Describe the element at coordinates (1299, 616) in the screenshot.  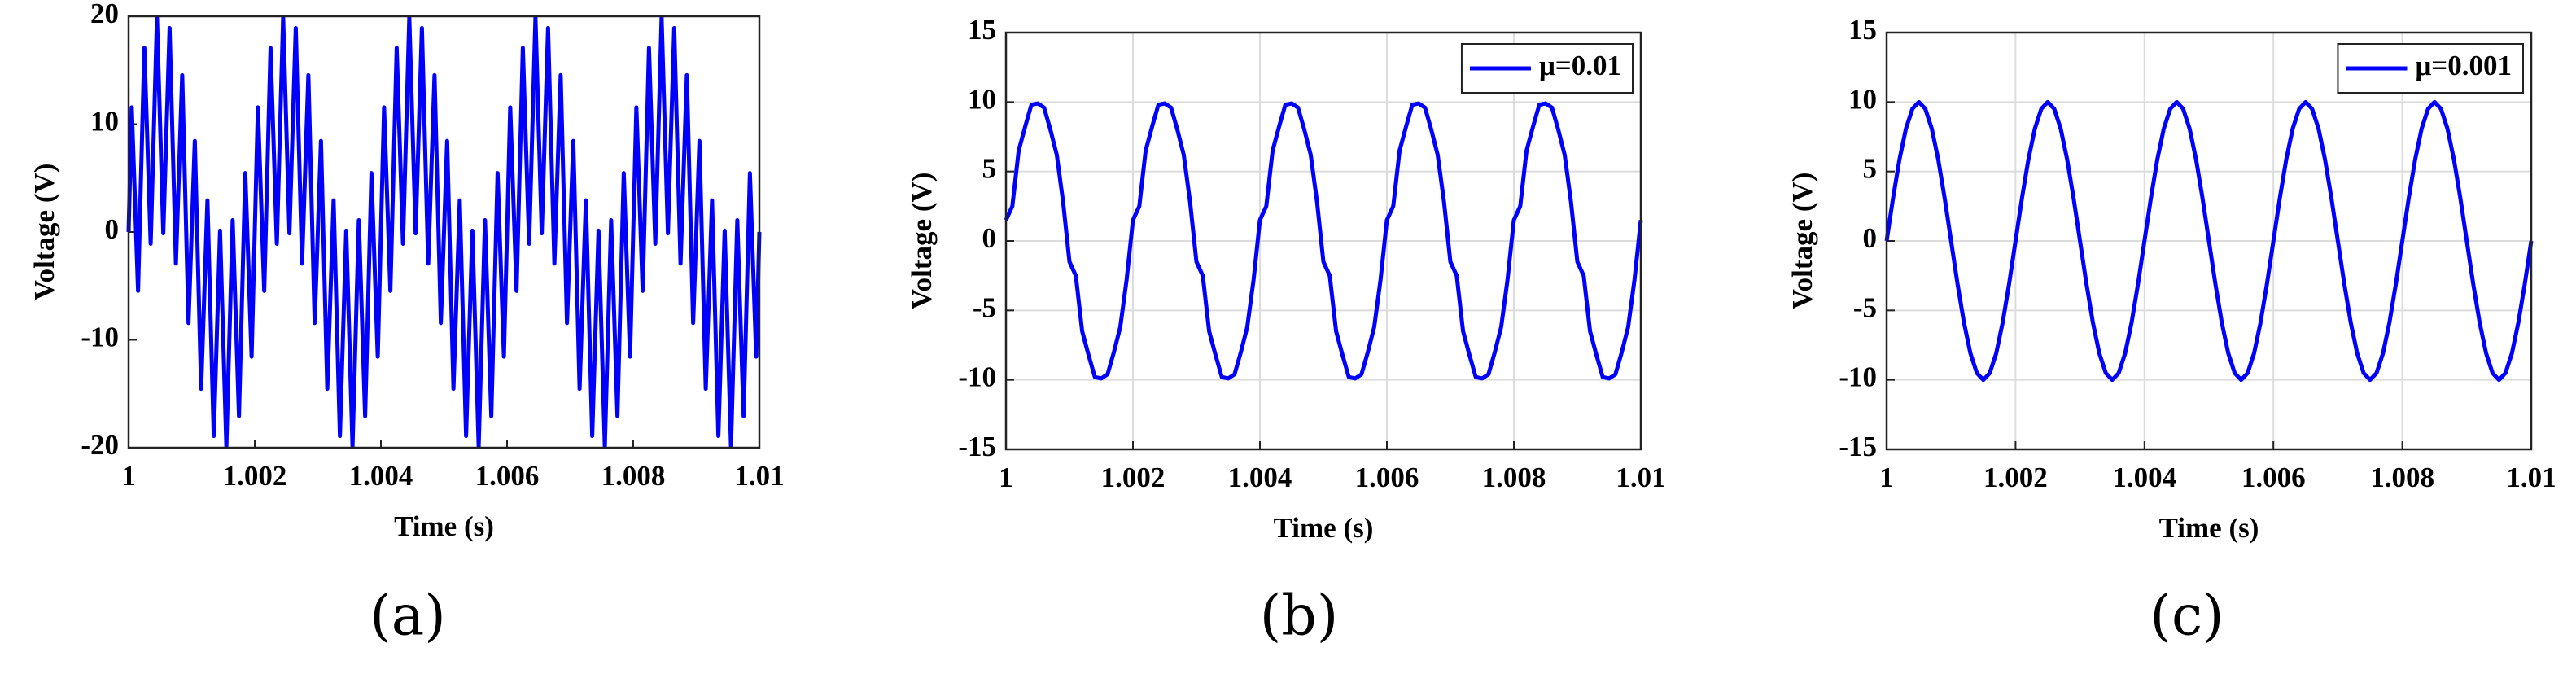
I see `panel-label: (b)` at that location.